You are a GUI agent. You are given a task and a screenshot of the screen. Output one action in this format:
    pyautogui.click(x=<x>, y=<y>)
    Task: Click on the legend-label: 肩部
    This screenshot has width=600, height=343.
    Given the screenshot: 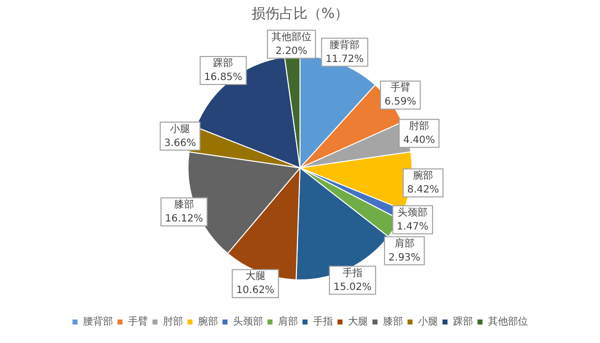 What is the action you would take?
    pyautogui.click(x=288, y=322)
    